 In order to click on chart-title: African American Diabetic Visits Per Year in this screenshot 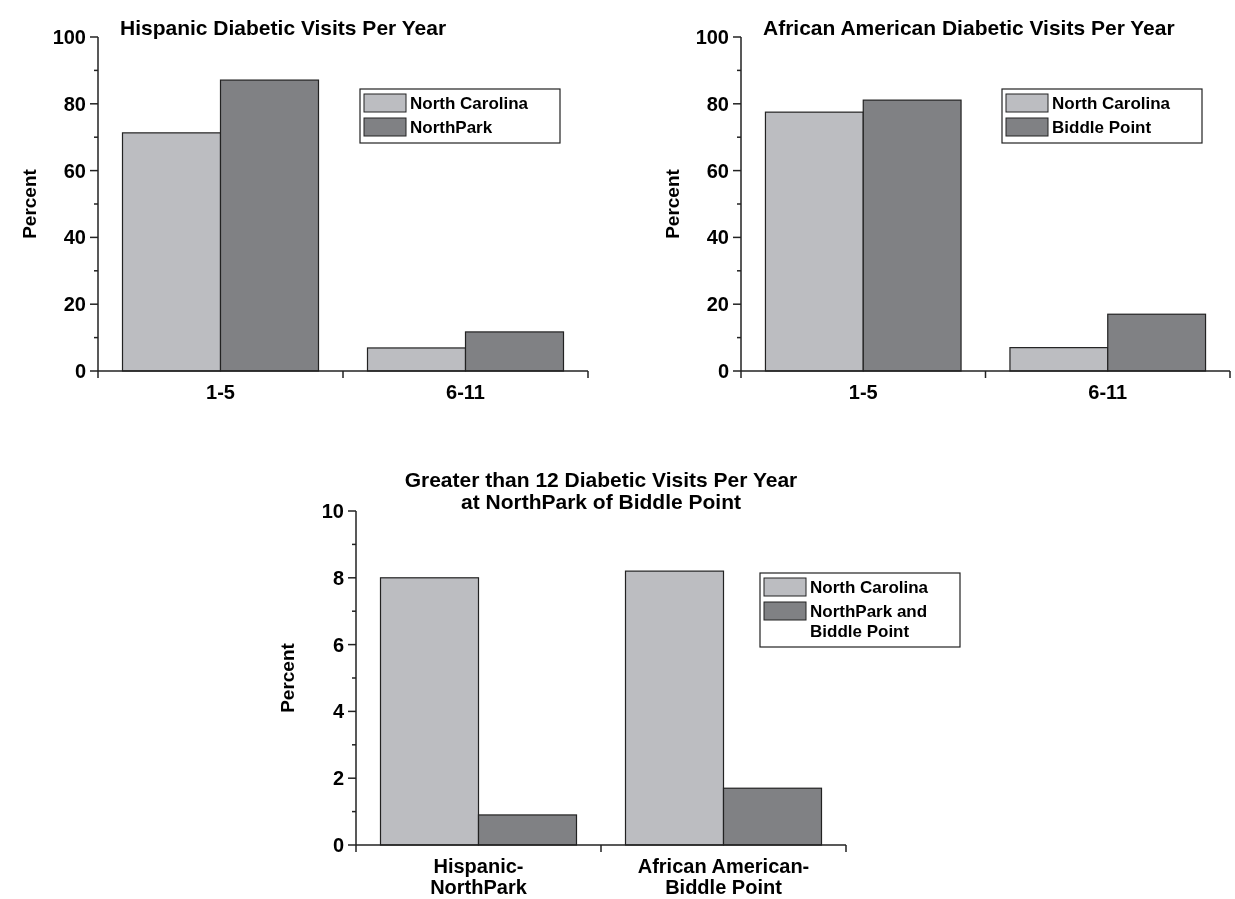, I will do `click(969, 27)`.